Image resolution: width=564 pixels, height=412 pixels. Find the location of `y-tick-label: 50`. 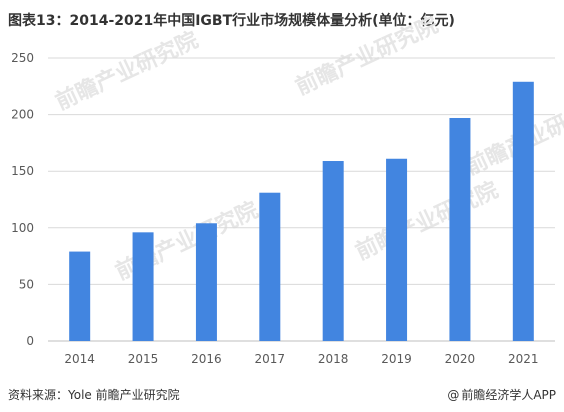

y-tick-label: 50 is located at coordinates (26, 284).